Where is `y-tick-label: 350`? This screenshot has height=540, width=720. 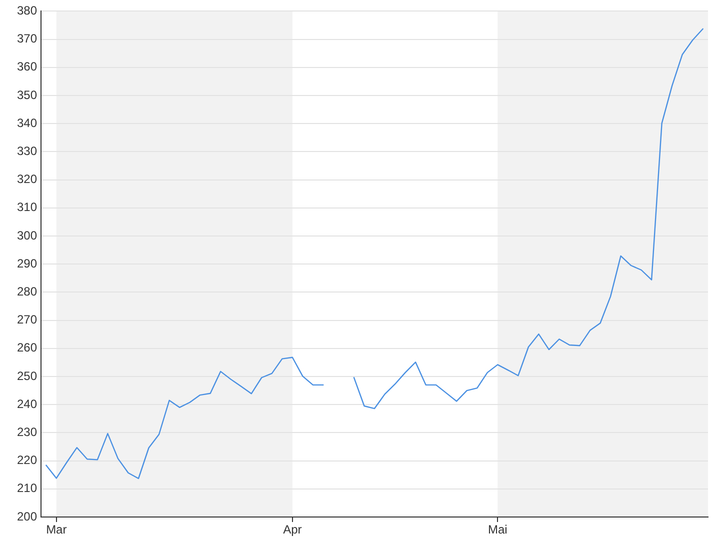 y-tick-label: 350 is located at coordinates (27, 95).